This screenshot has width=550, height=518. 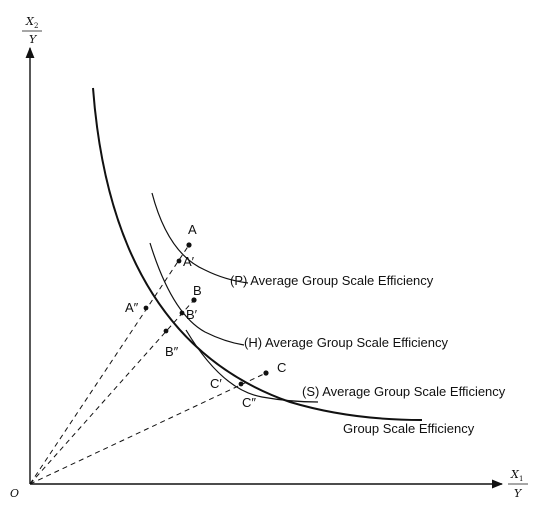 I want to click on origin-label: O, so click(x=14, y=493).